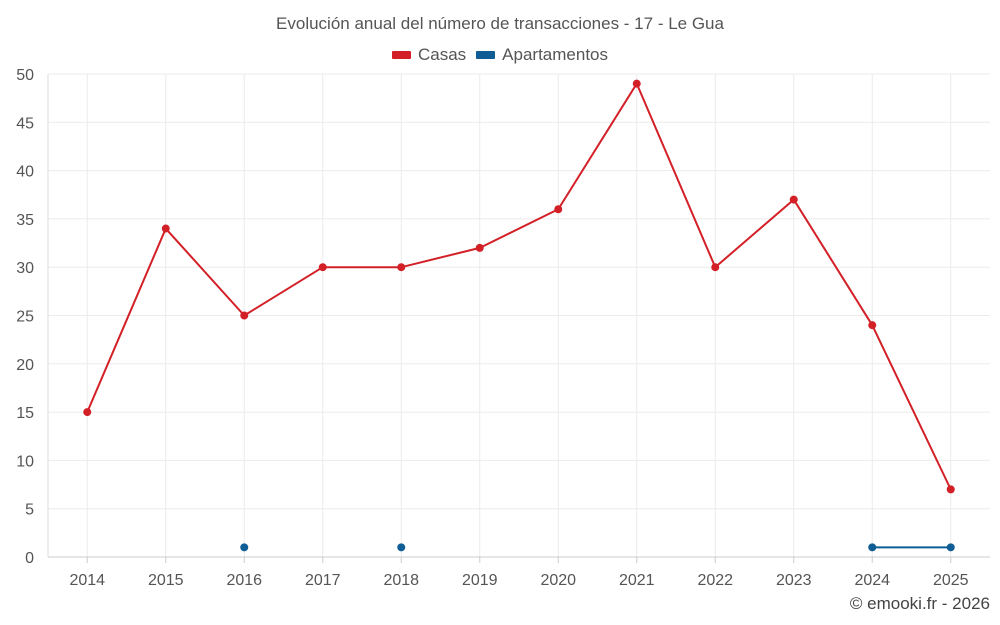 This screenshot has height=625, width=1000. I want to click on x-tick-label: 2020, so click(558, 580).